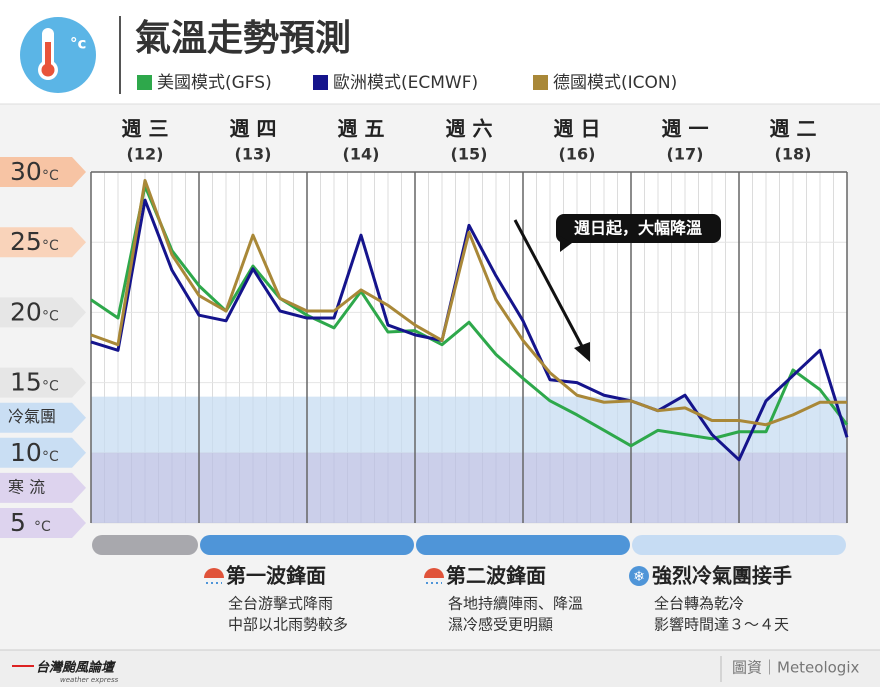 This screenshot has width=880, height=687. I want to click on annotation-arrow, so click(549, 285).